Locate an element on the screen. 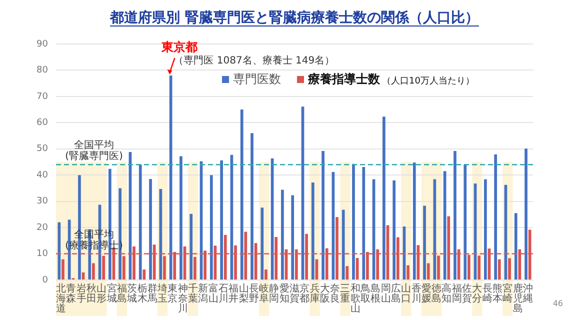  x-tick-label: 愛媛 is located at coordinates (426, 293).